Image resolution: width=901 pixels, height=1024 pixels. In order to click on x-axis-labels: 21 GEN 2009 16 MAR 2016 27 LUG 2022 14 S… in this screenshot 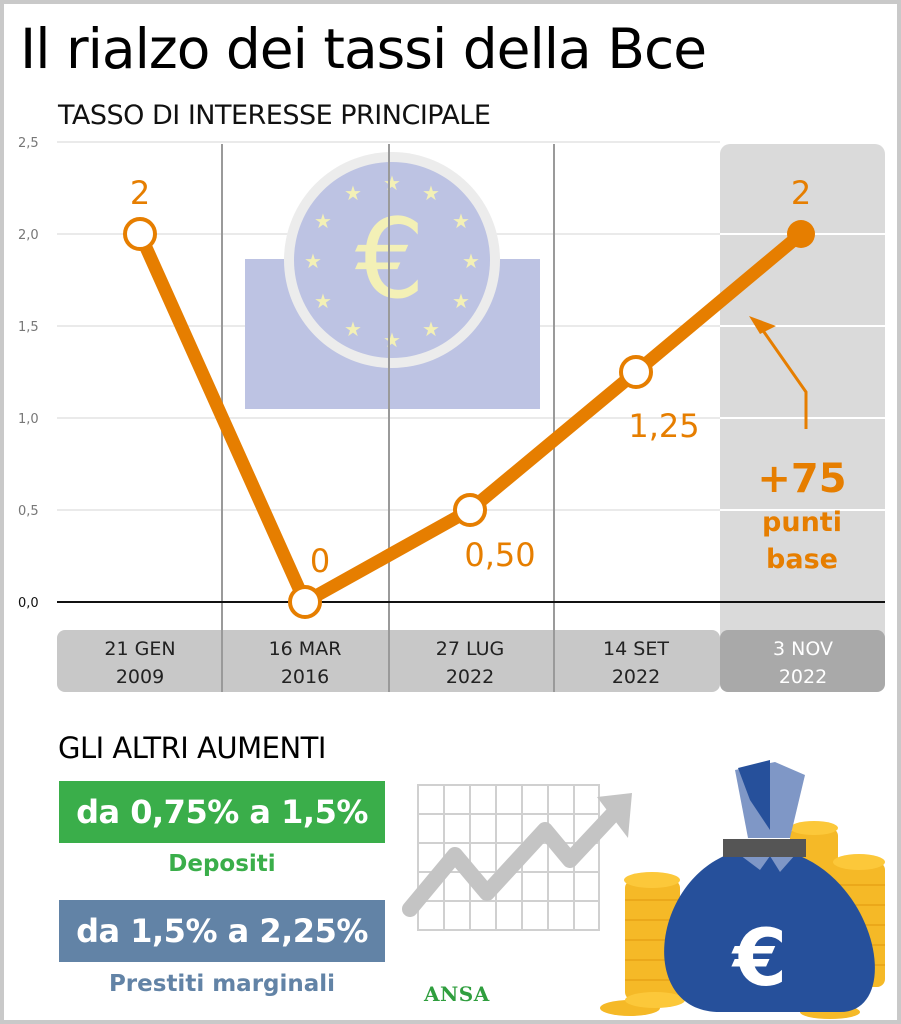, I will do `click(468, 663)`.